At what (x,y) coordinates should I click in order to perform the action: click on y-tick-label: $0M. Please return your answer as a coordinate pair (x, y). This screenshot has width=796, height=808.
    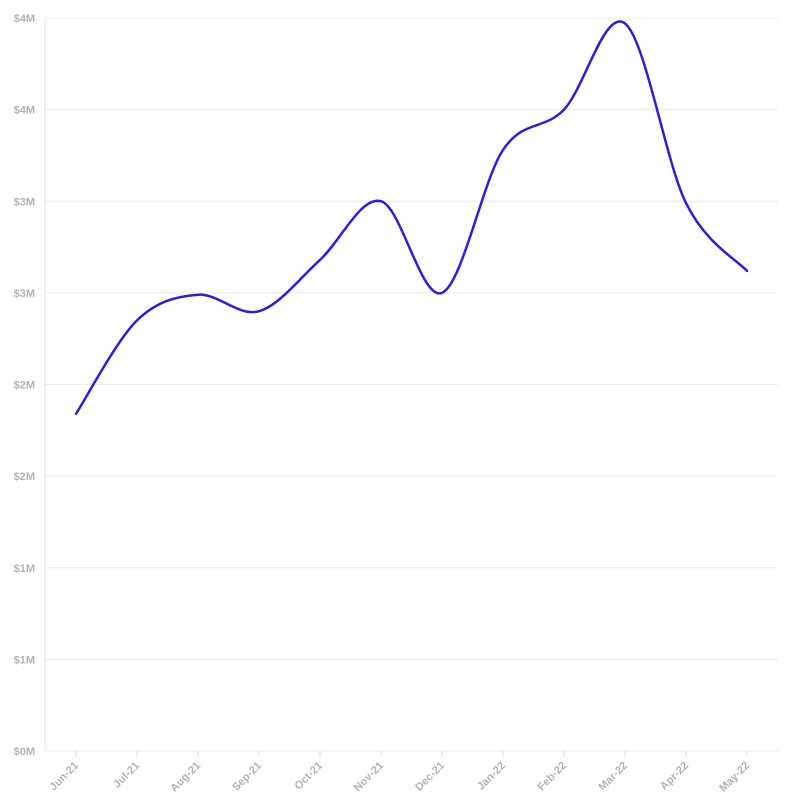
    Looking at the image, I should click on (24, 752).